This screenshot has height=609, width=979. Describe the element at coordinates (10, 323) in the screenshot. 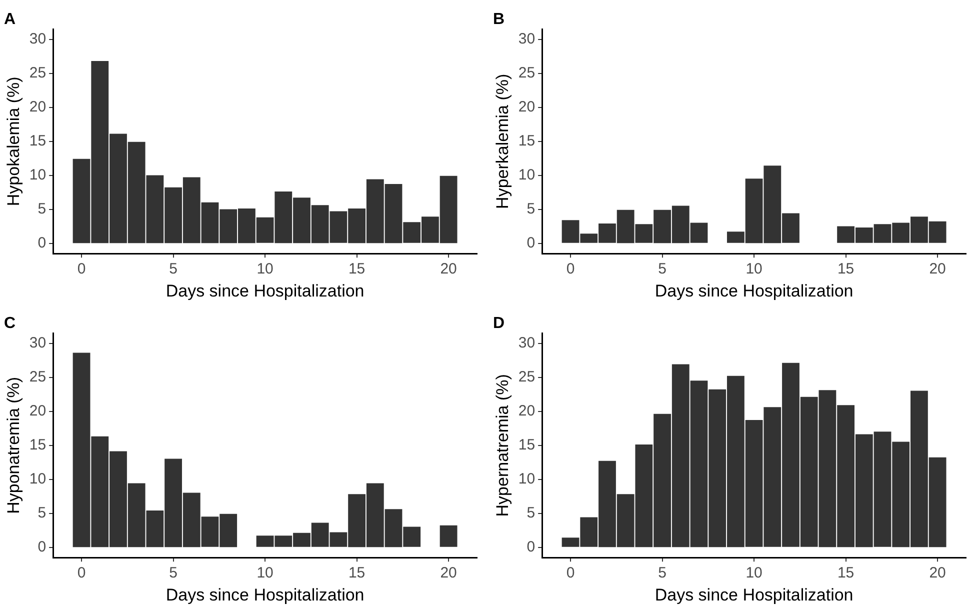

I see `chart-title: C` at that location.